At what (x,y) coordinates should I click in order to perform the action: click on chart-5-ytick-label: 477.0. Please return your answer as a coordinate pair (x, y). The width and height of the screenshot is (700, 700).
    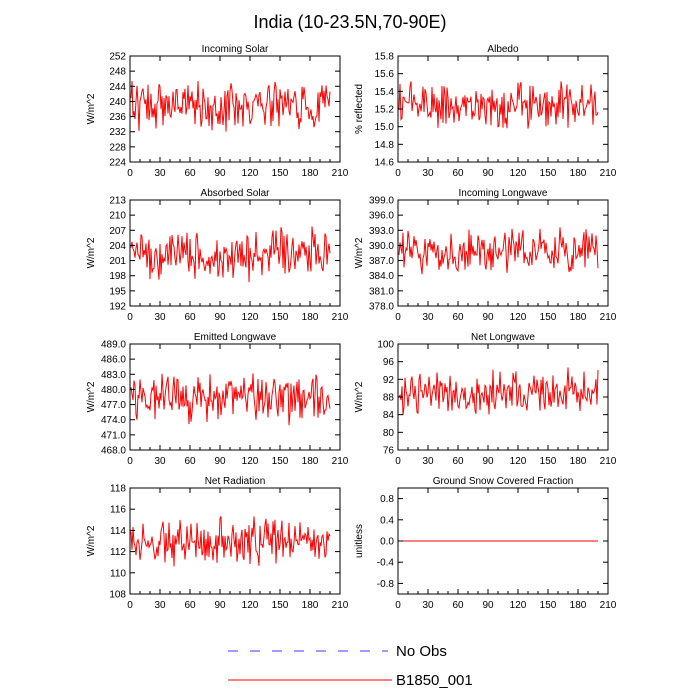
    Looking at the image, I should click on (113, 405).